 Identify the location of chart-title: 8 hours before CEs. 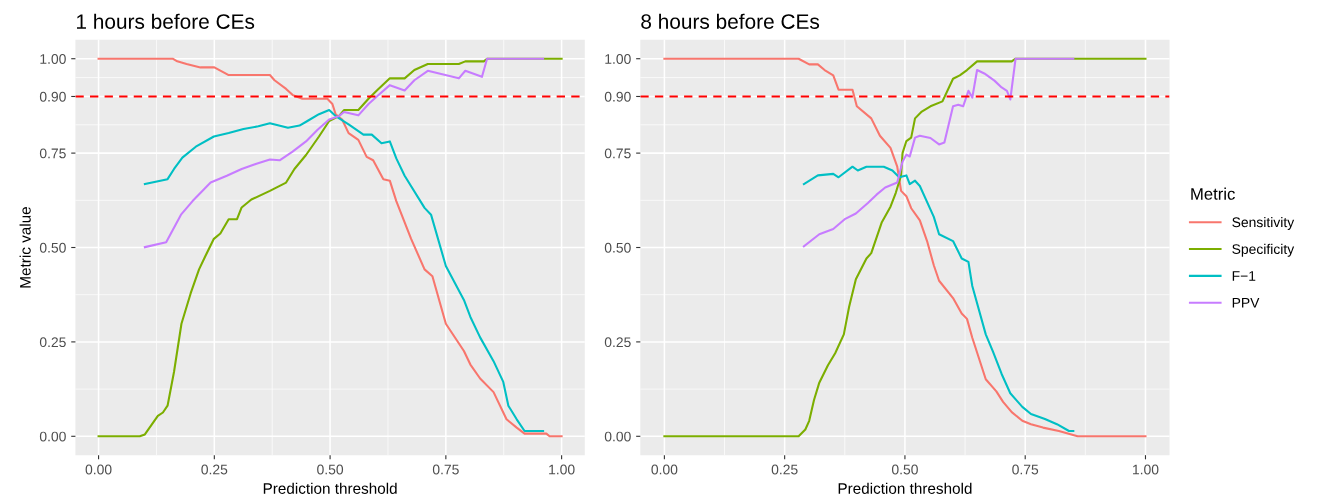
(730, 21).